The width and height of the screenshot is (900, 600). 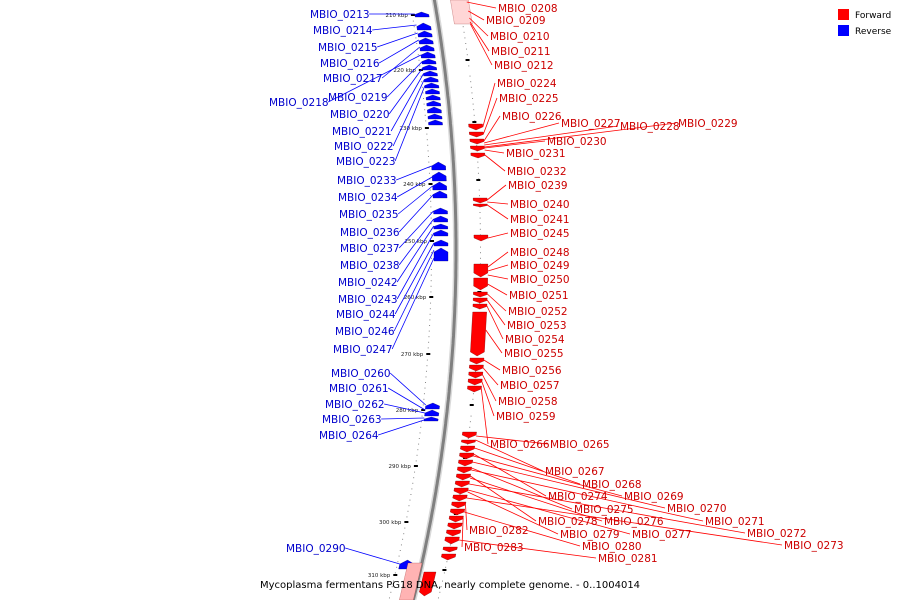 I want to click on gene-label-mbio-0257: MBIO_0257, so click(x=530, y=386).